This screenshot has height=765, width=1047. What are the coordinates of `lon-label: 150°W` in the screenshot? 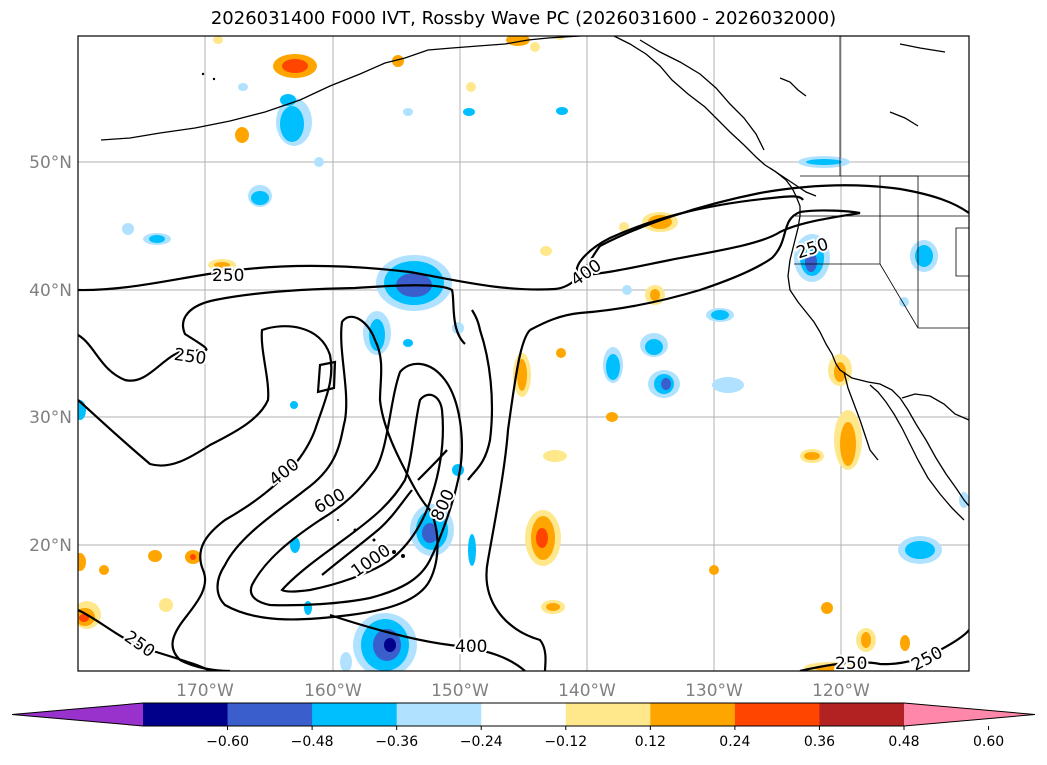 It's located at (460, 691).